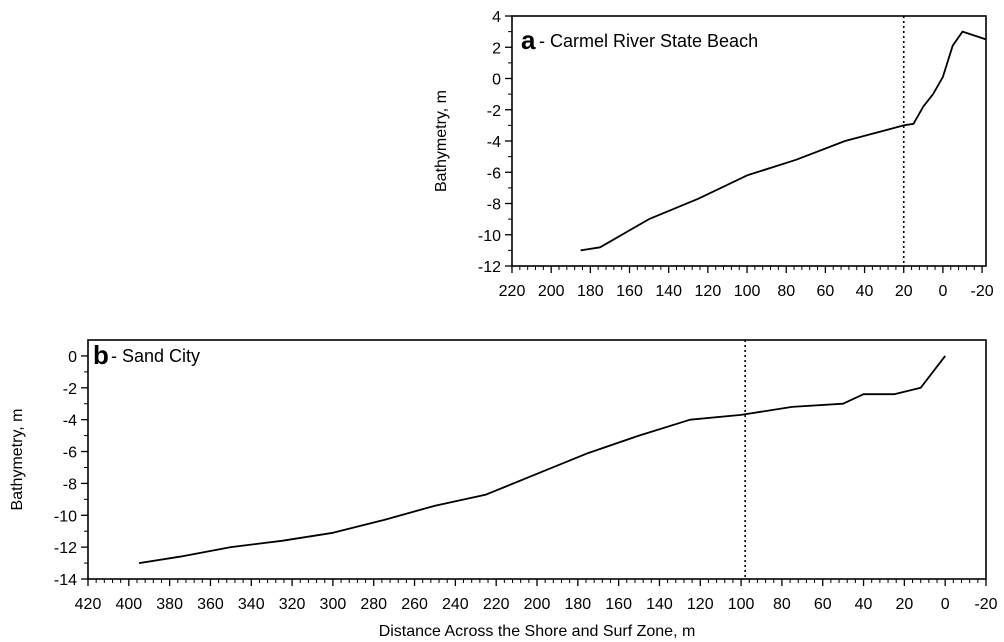 The image size is (1004, 642). I want to click on x-tick-label: 240, so click(455, 604).